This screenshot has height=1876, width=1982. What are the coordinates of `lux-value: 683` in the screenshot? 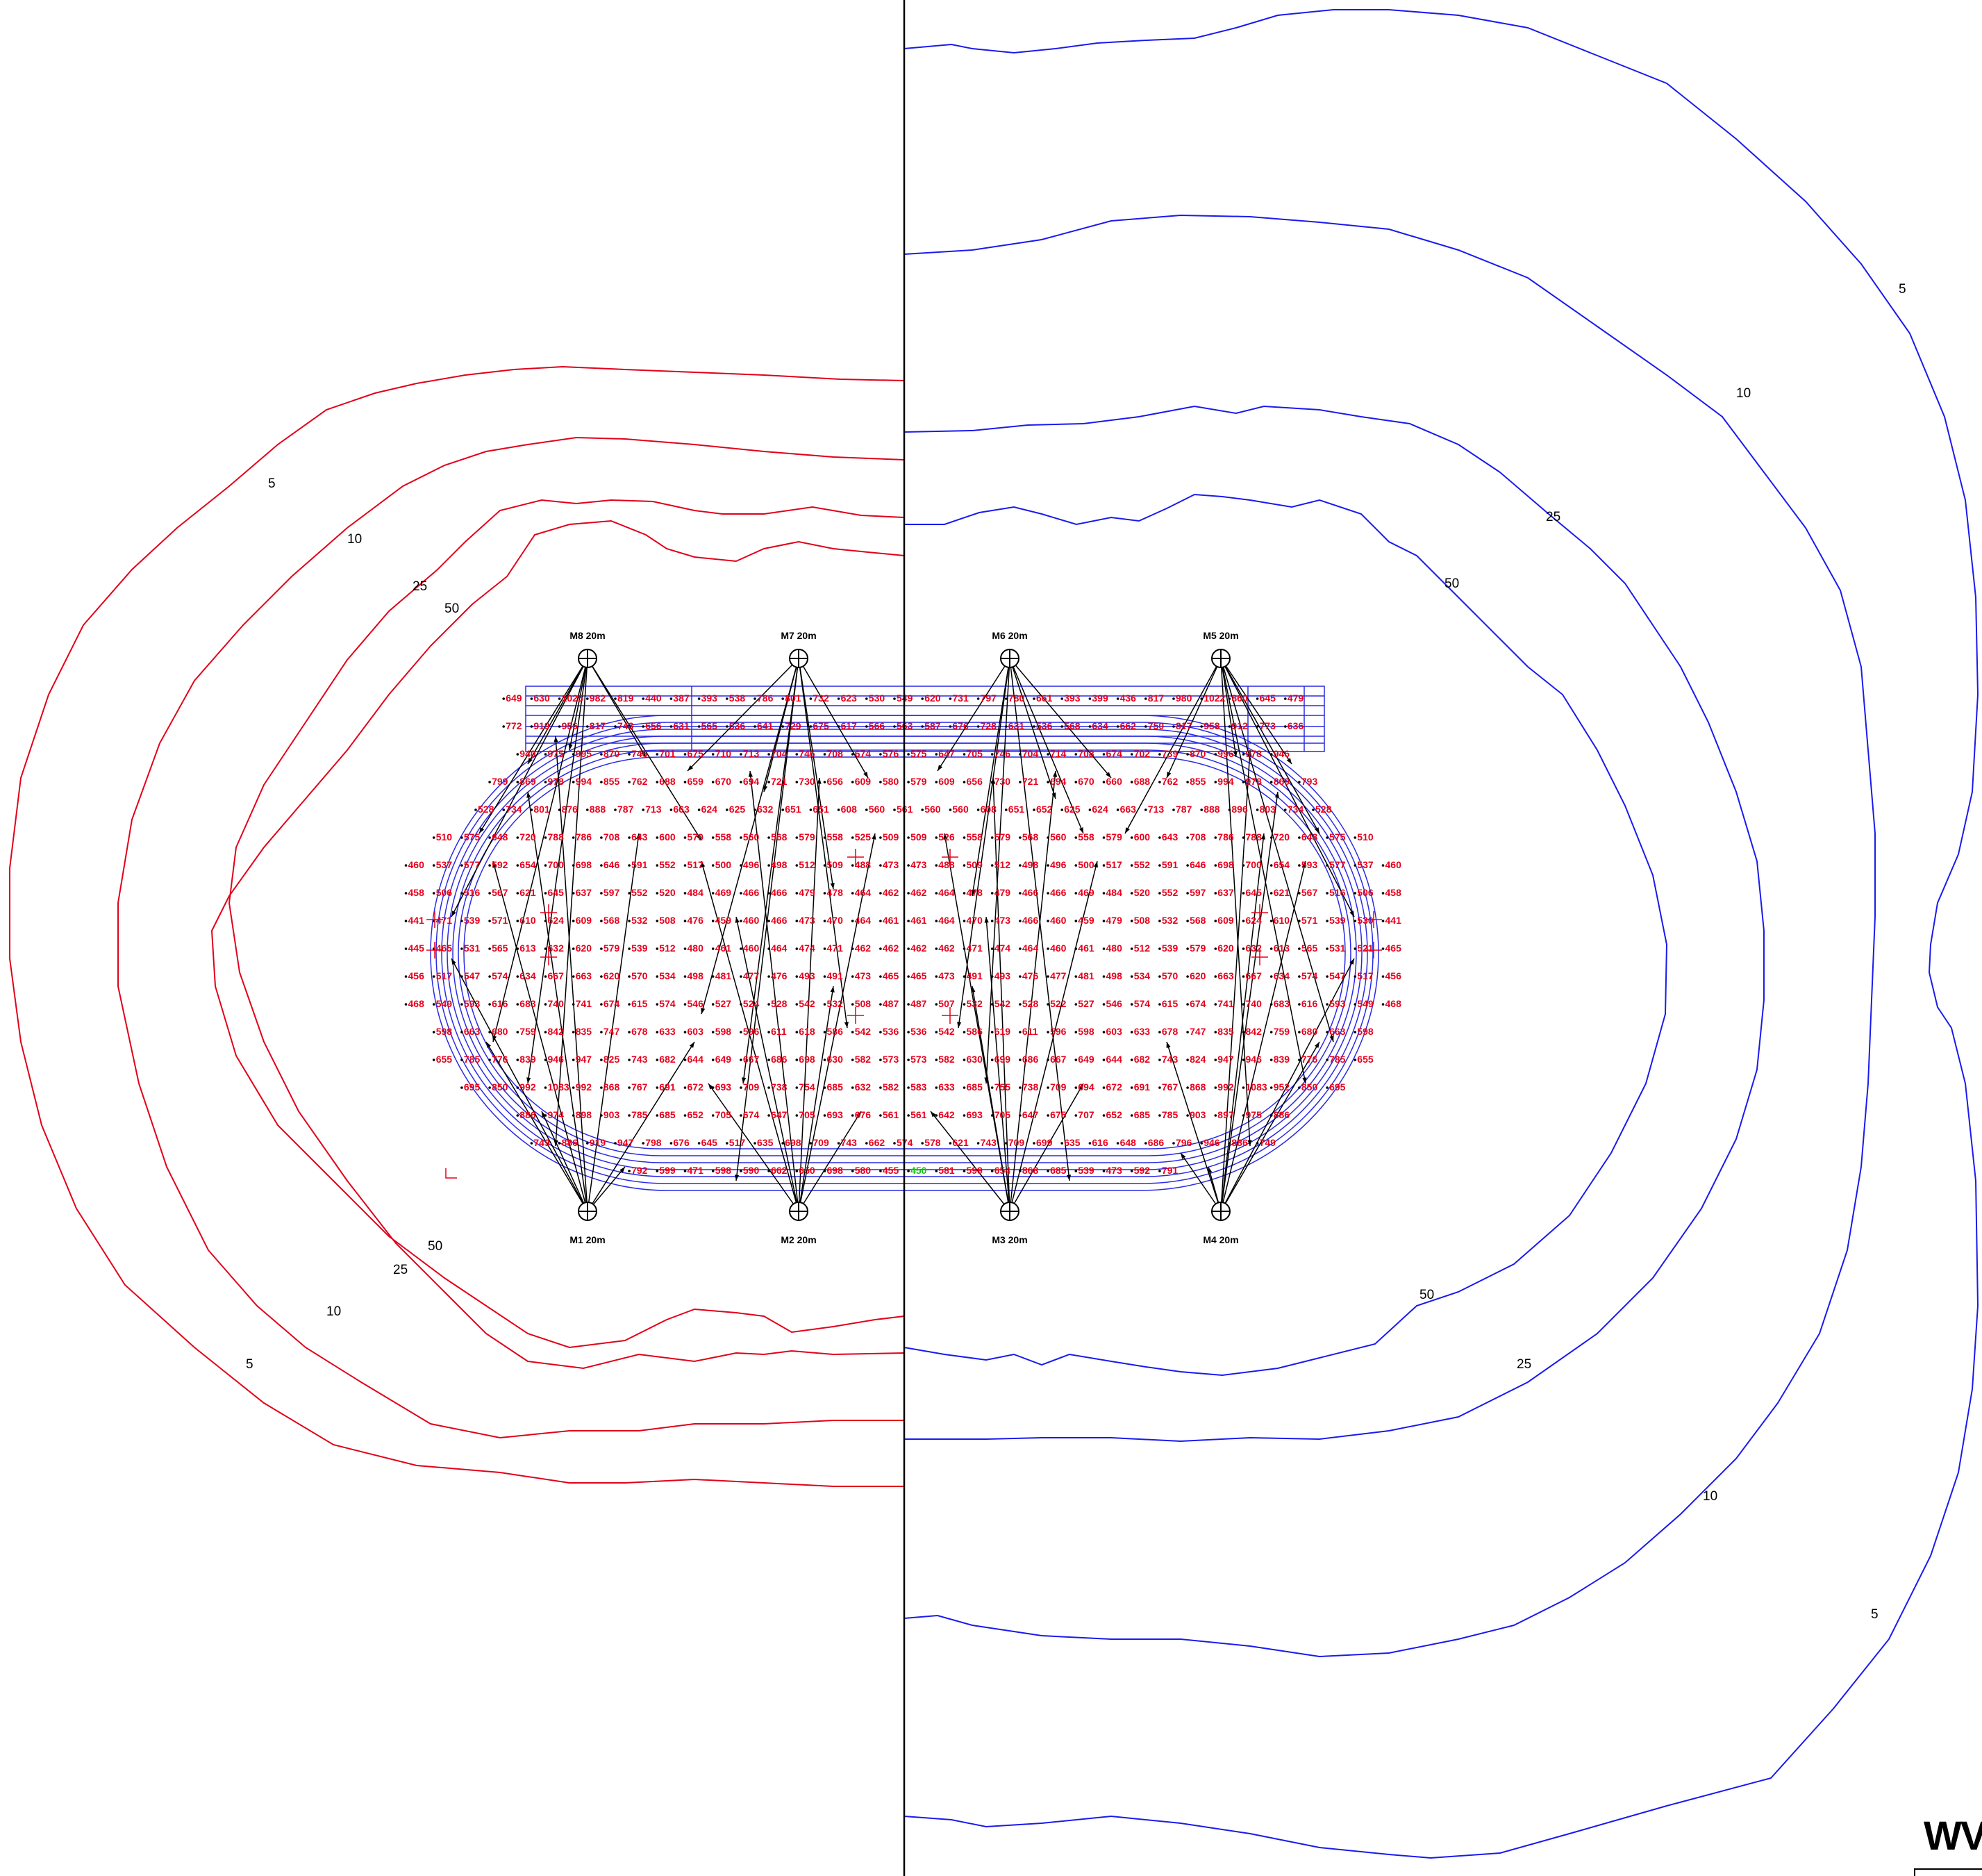 It's located at (527, 1003).